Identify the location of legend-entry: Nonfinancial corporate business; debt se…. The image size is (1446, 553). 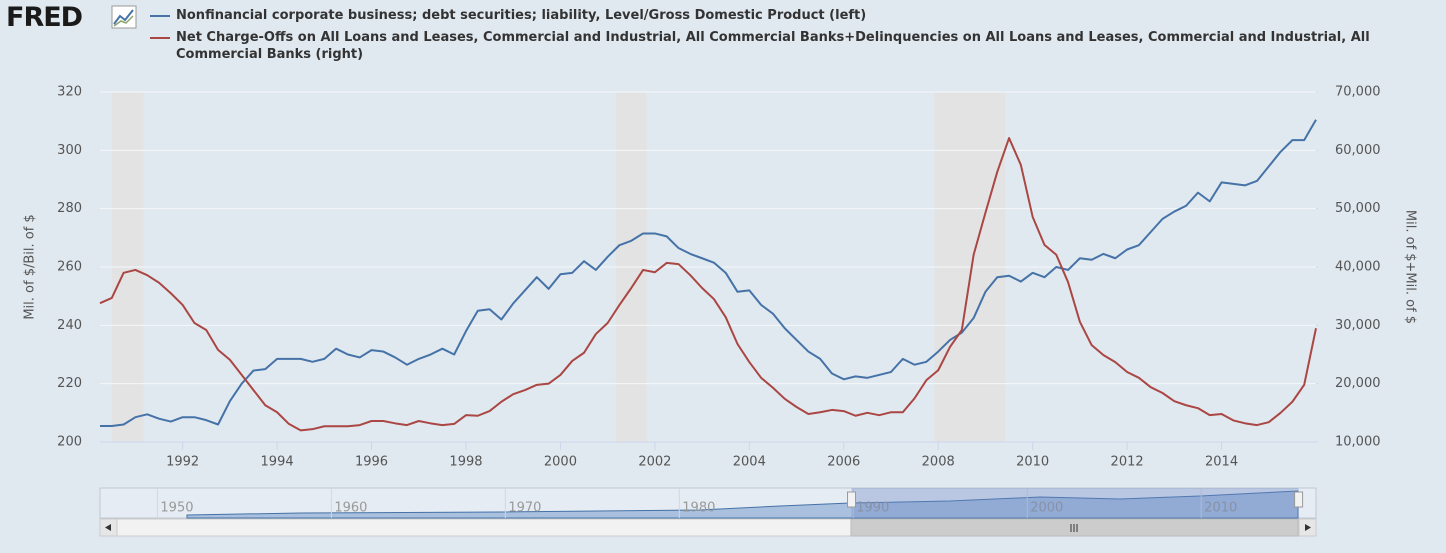
(795, 15).